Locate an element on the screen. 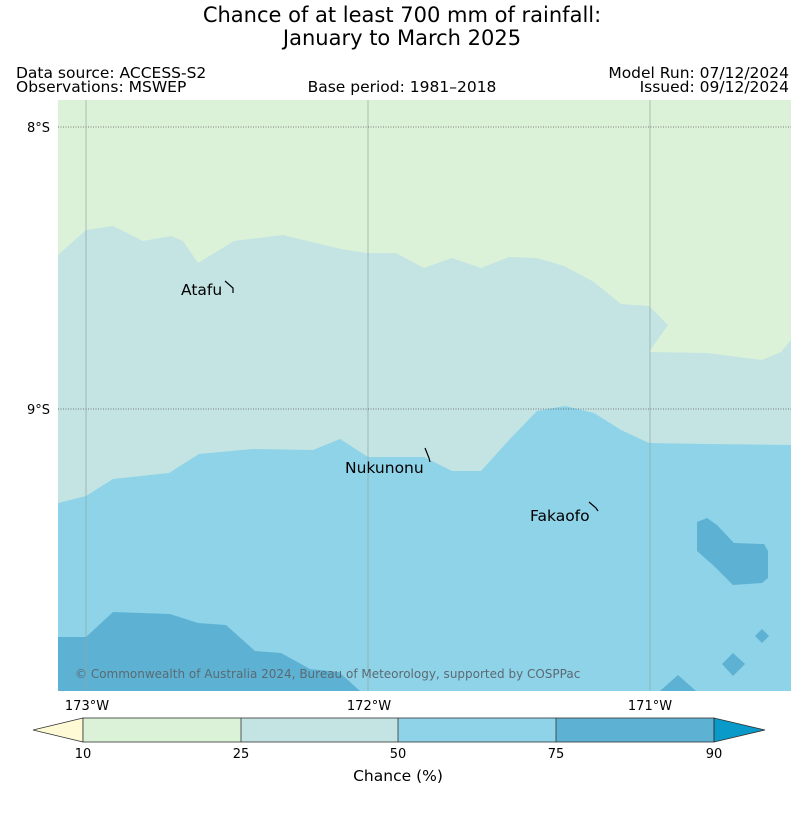 The width and height of the screenshot is (804, 816). place-nukunonu: Nukunonu is located at coordinates (388, 462).